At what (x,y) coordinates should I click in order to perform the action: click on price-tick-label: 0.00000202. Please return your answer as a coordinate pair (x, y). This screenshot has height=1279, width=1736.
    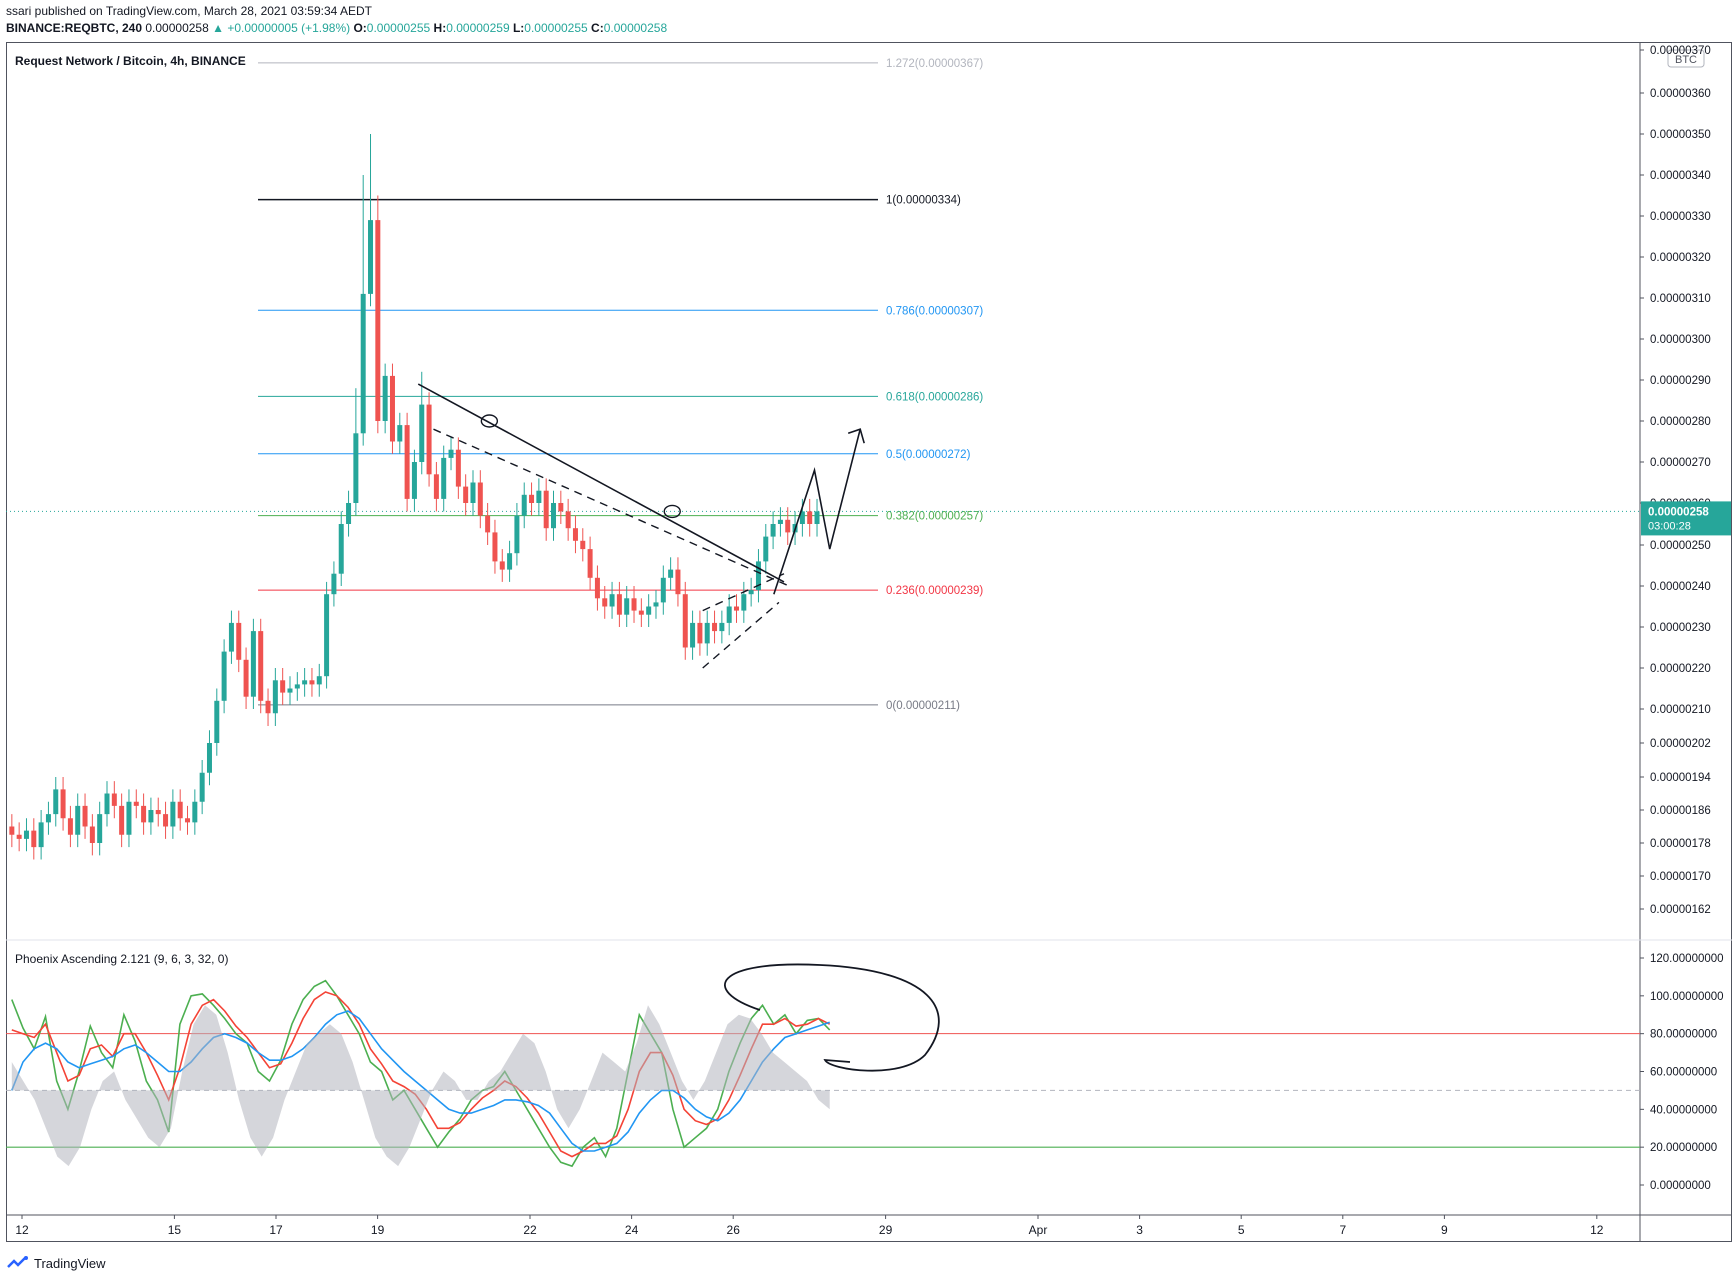
    Looking at the image, I should click on (1680, 744).